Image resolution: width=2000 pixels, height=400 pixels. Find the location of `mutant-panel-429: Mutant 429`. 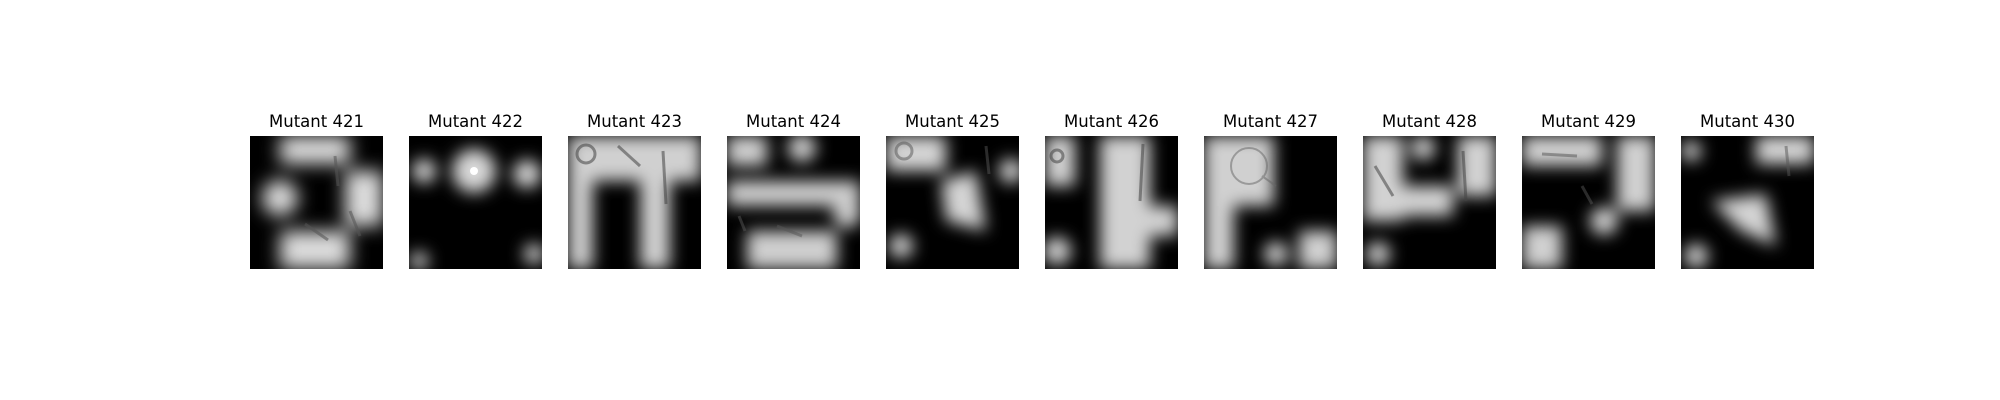

mutant-panel-429: Mutant 429 is located at coordinates (1588, 191).